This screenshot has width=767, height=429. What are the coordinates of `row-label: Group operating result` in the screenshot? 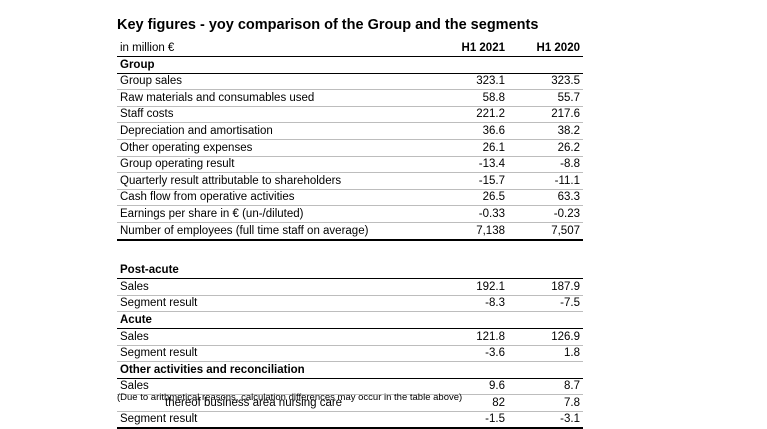 It's located at (281, 165).